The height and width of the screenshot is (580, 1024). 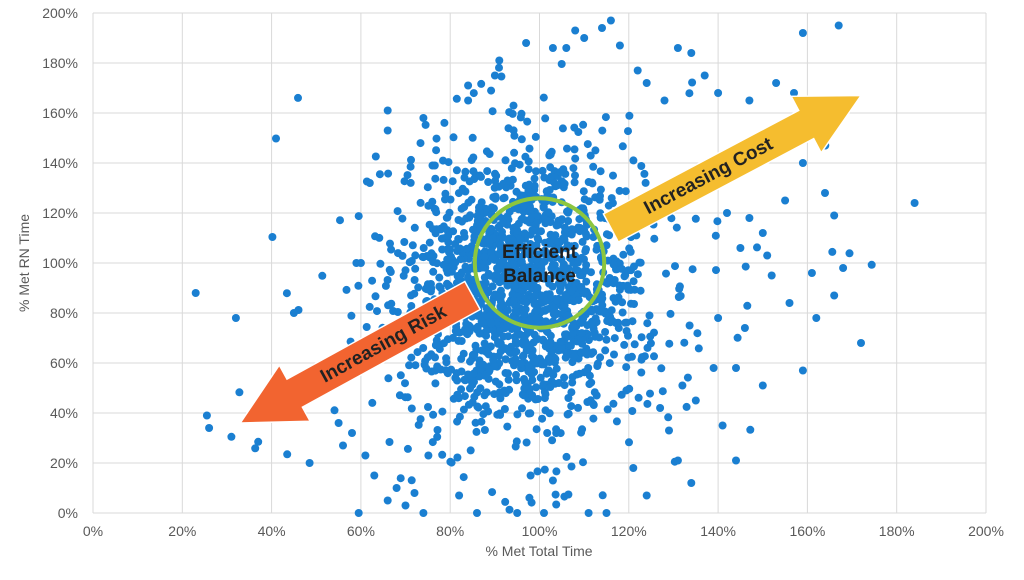 What do you see at coordinates (540, 531) in the screenshot?
I see `x-tick-label: 100%` at bounding box center [540, 531].